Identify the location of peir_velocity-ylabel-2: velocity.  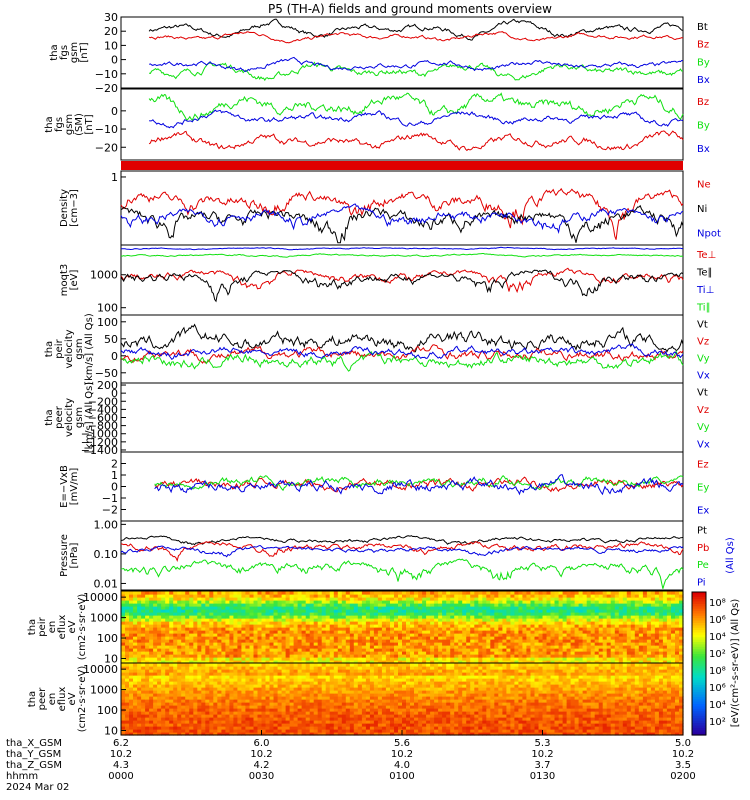
(69, 348).